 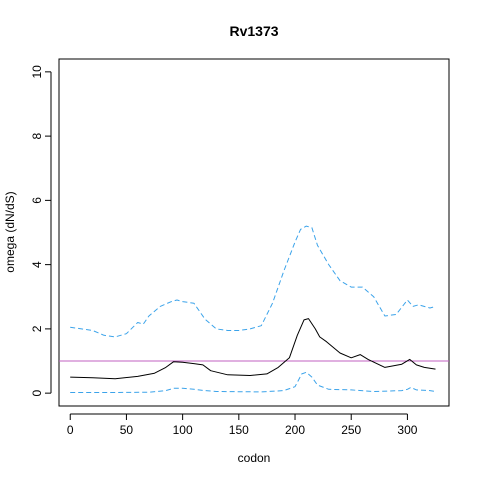 I want to click on y-tick-label: 6, so click(x=37, y=200).